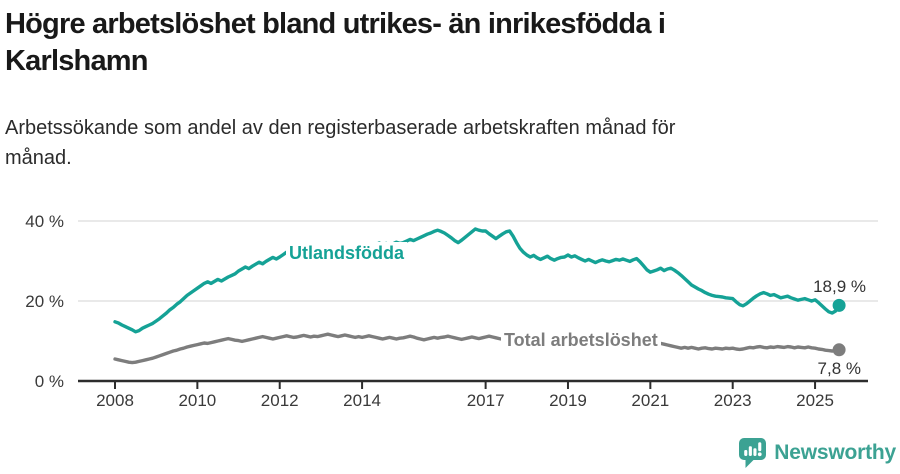 This screenshot has width=900, height=474. What do you see at coordinates (197, 400) in the screenshot?
I see `x-tick-label-2010: 2010` at bounding box center [197, 400].